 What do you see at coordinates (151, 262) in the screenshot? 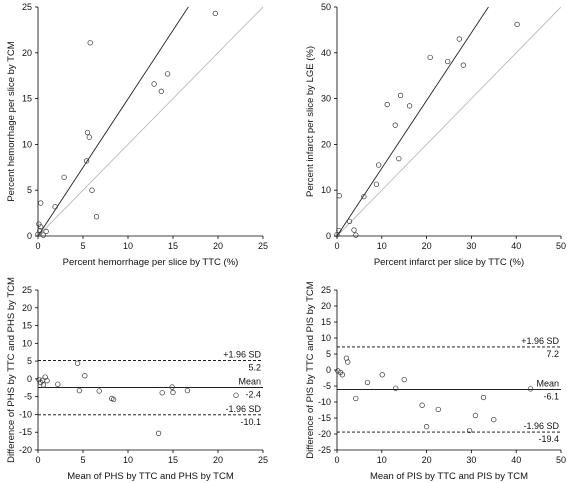
I see `chart1-x-axis-label: Percent hemorrhage per slice by TTC (%)` at bounding box center [151, 262].